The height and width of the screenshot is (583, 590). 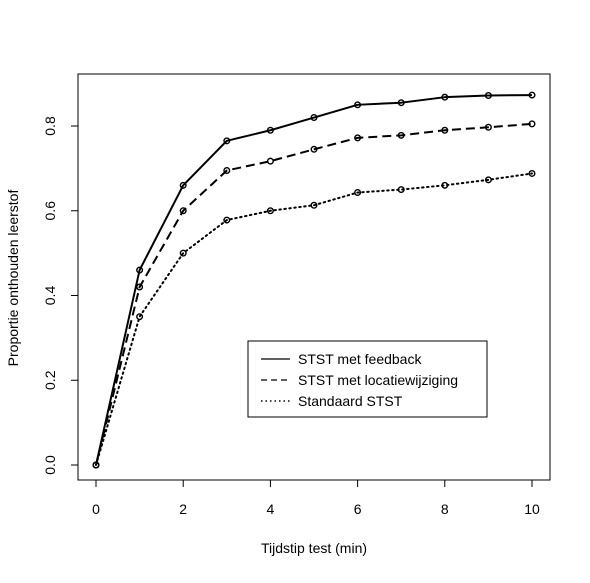 I want to click on y-tick-label: 0.2, so click(x=50, y=380).